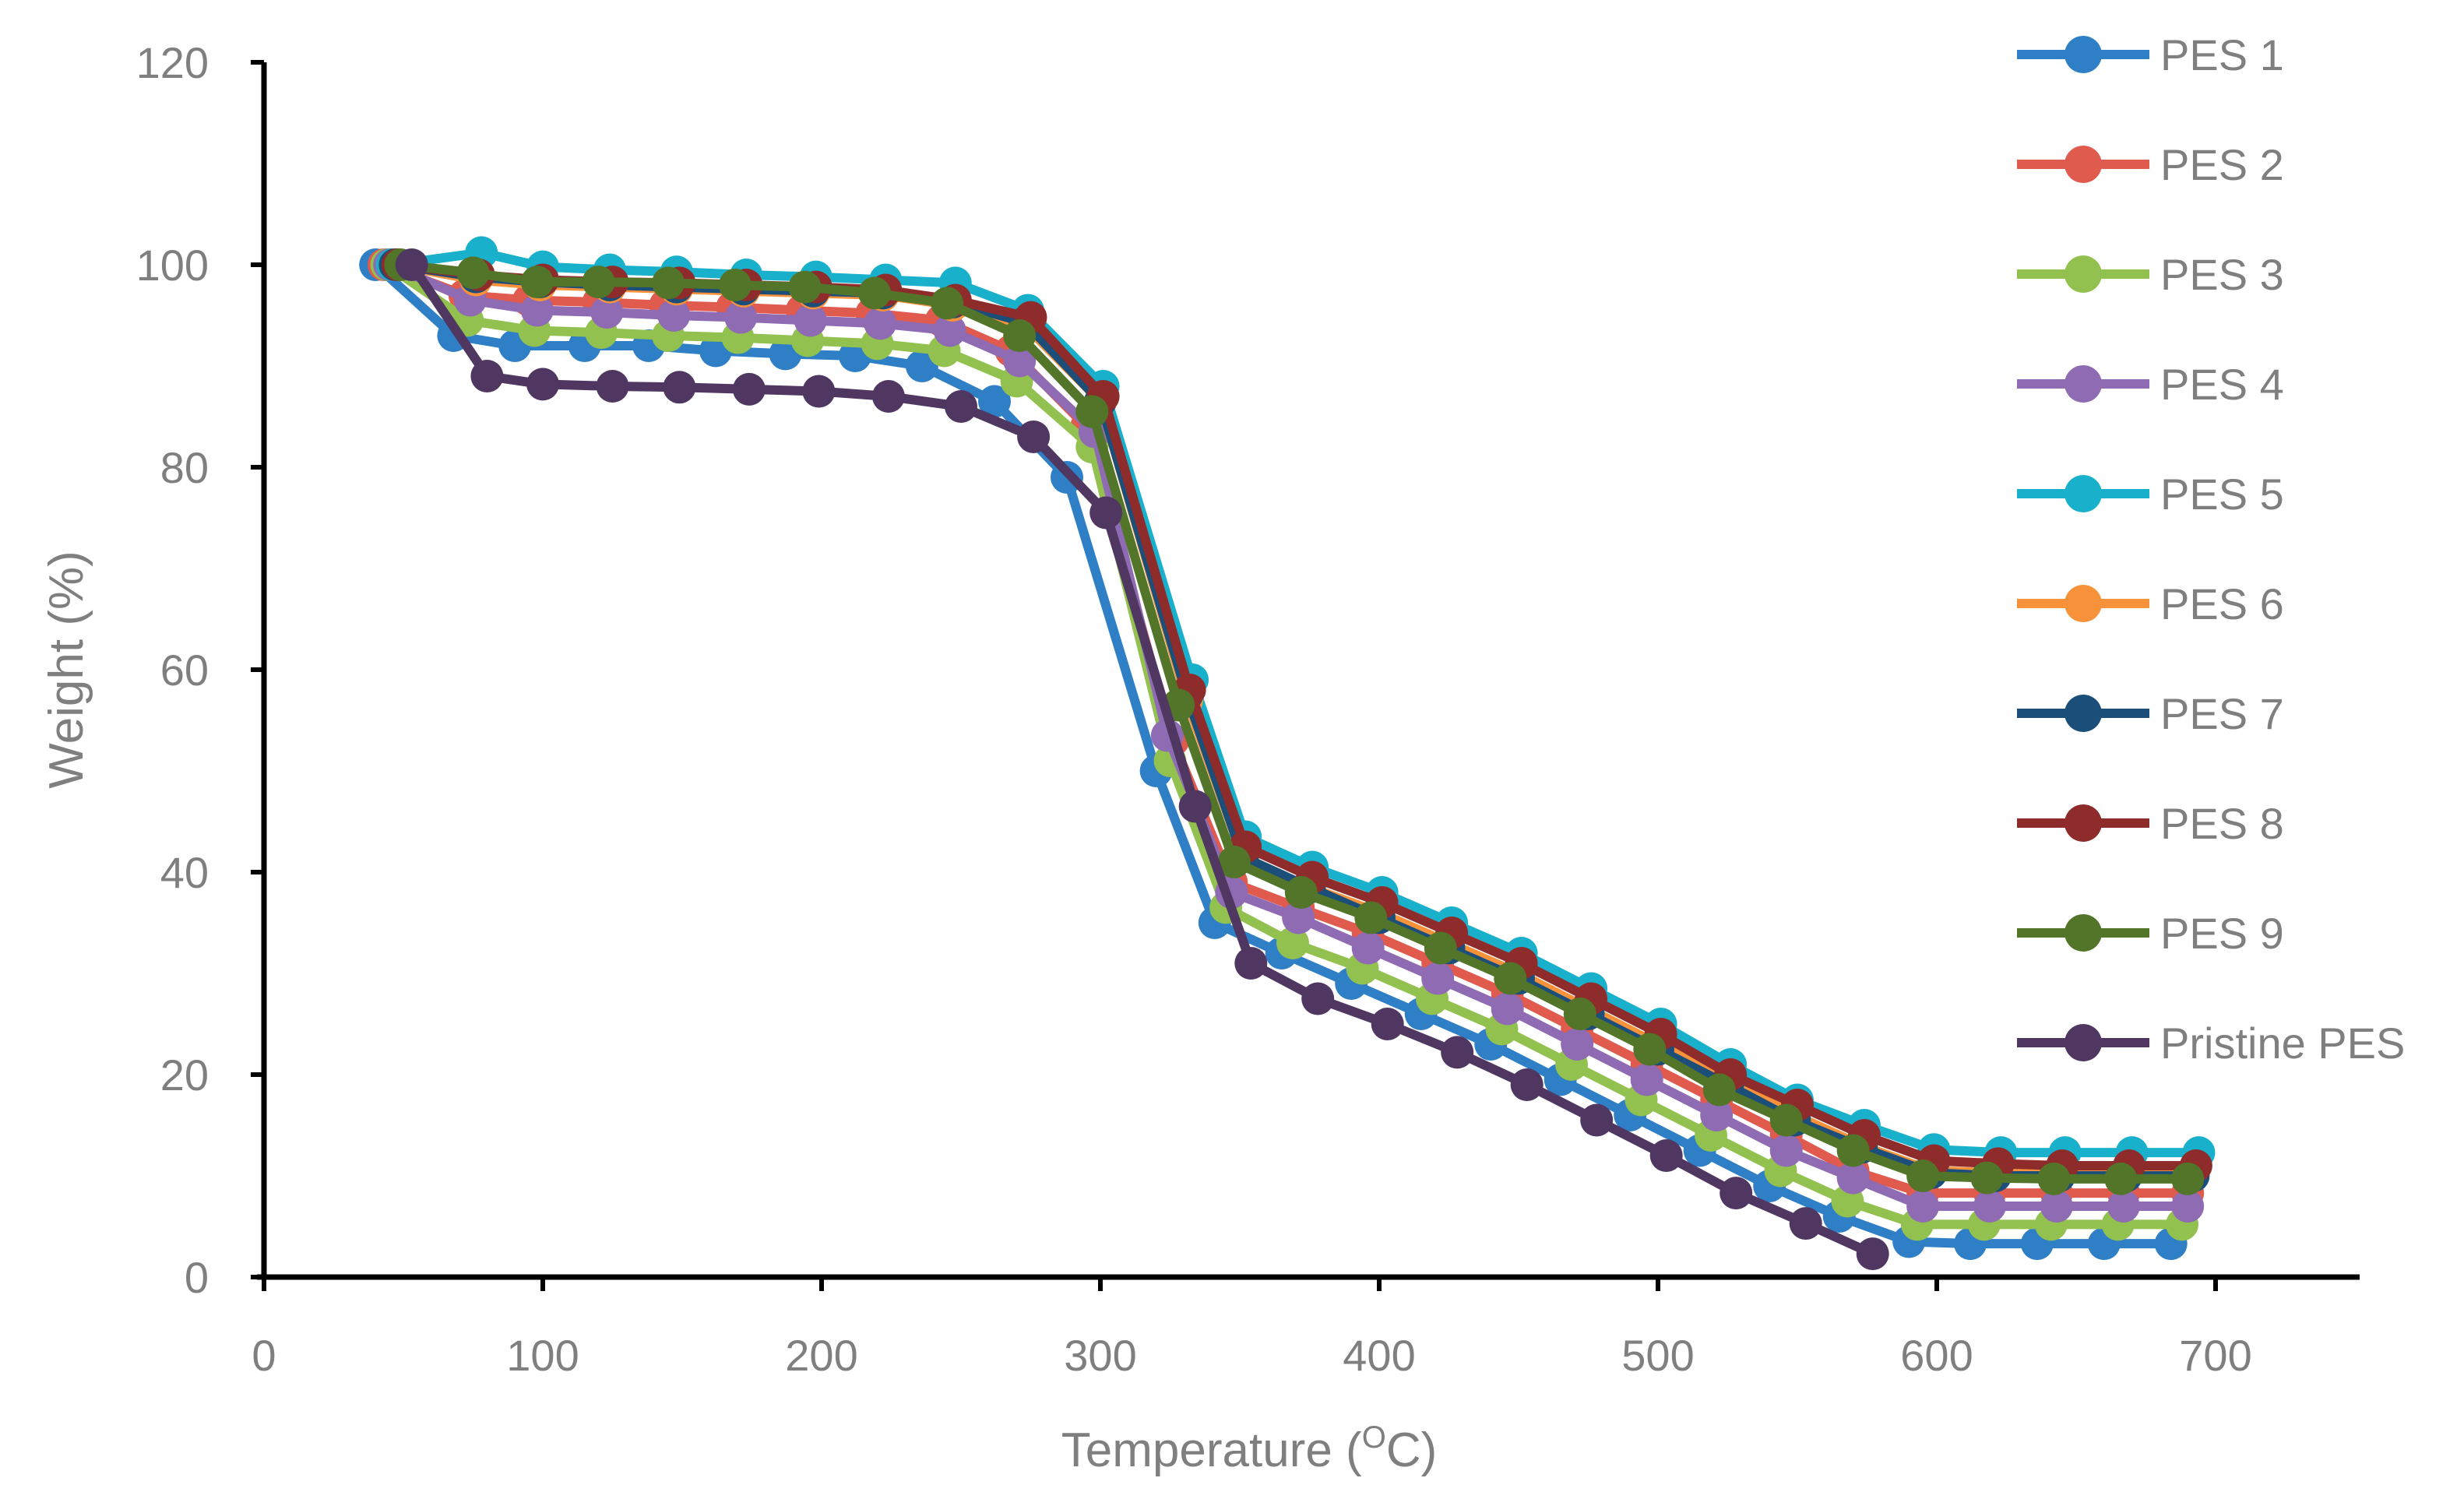  What do you see at coordinates (2150, 54) in the screenshot?
I see `legend-item: PES 1` at bounding box center [2150, 54].